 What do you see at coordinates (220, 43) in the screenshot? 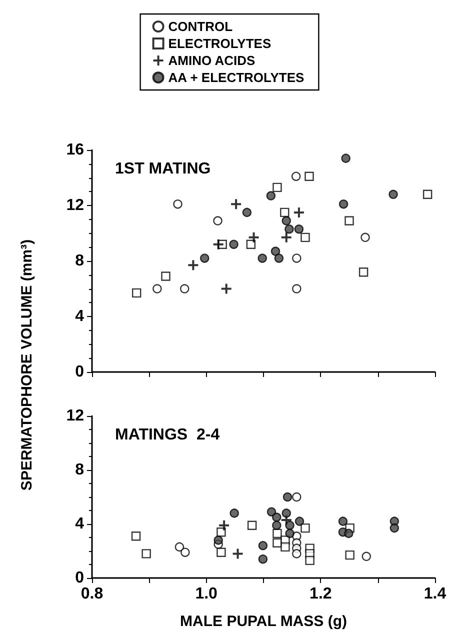
I see `legend-label: ELECTROLYTES` at bounding box center [220, 43].